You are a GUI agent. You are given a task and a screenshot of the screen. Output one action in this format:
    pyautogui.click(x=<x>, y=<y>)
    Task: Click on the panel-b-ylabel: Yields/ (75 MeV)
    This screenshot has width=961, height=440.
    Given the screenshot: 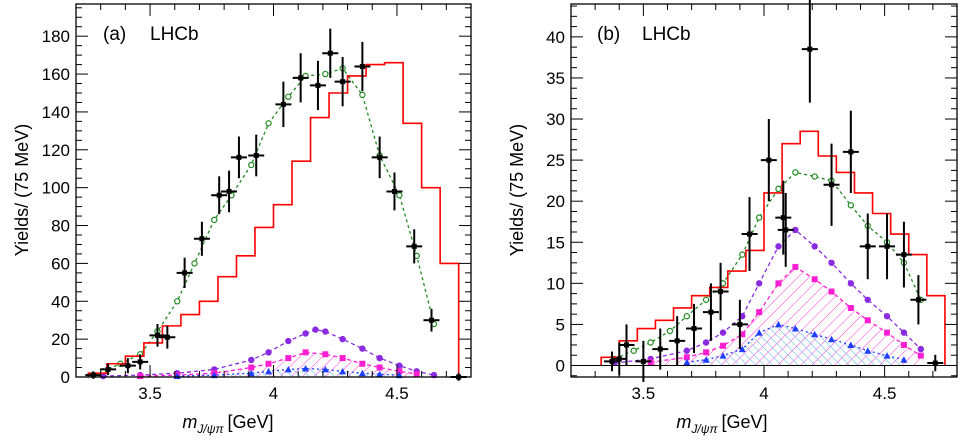 What is the action you would take?
    pyautogui.click(x=517, y=190)
    